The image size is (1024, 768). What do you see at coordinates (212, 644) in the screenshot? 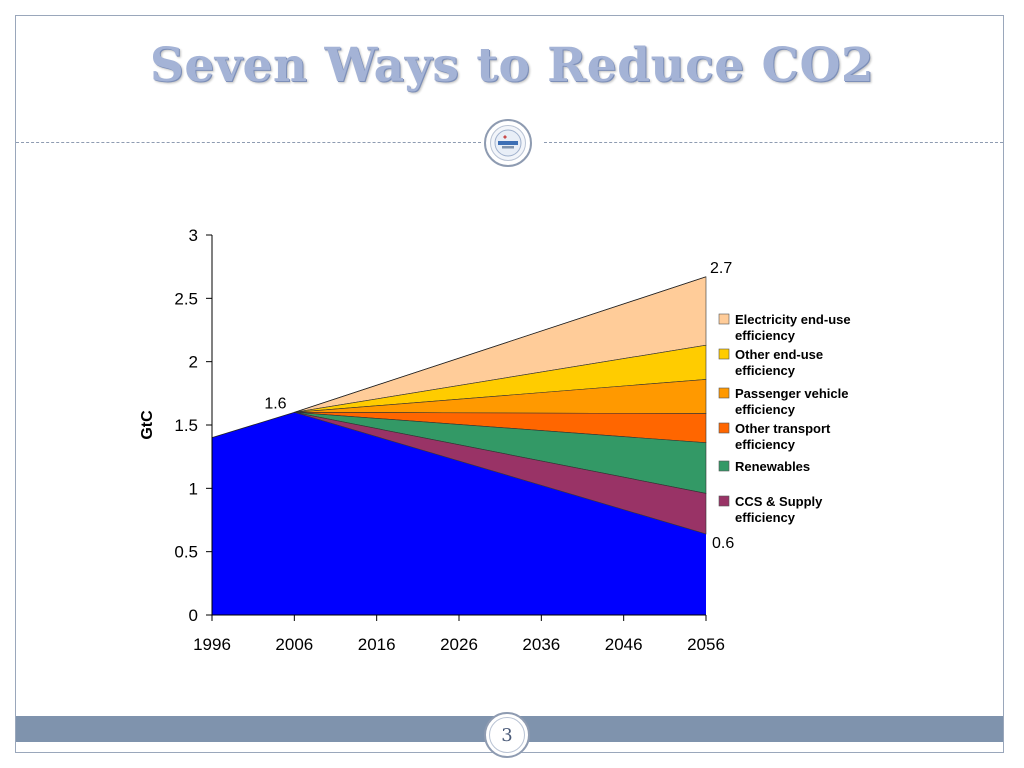
I see `x-tick-label: 1996` at bounding box center [212, 644].